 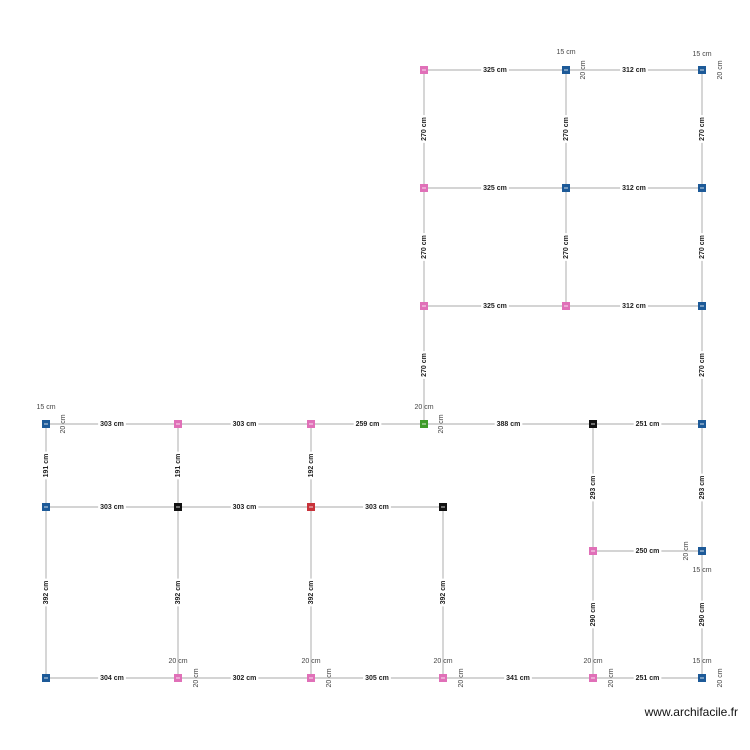 I want to click on dimension-label: 290 cm, so click(x=593, y=615).